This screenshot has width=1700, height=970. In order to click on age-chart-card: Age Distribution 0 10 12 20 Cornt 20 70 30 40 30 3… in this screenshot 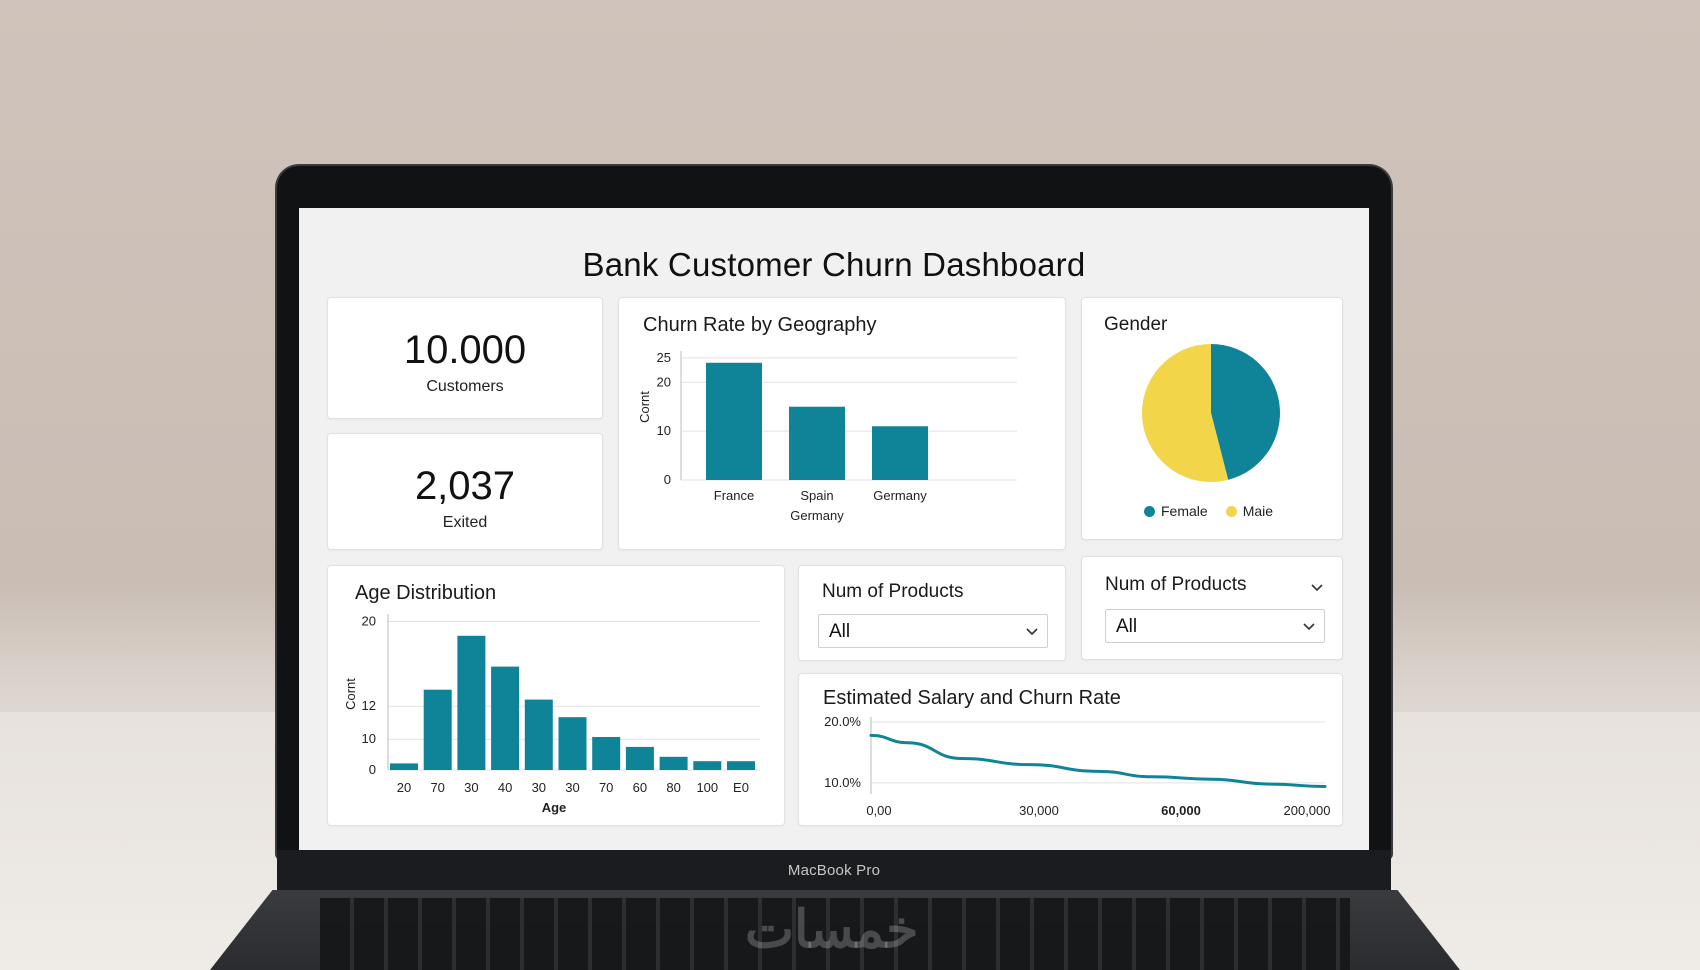, I will do `click(556, 695)`.